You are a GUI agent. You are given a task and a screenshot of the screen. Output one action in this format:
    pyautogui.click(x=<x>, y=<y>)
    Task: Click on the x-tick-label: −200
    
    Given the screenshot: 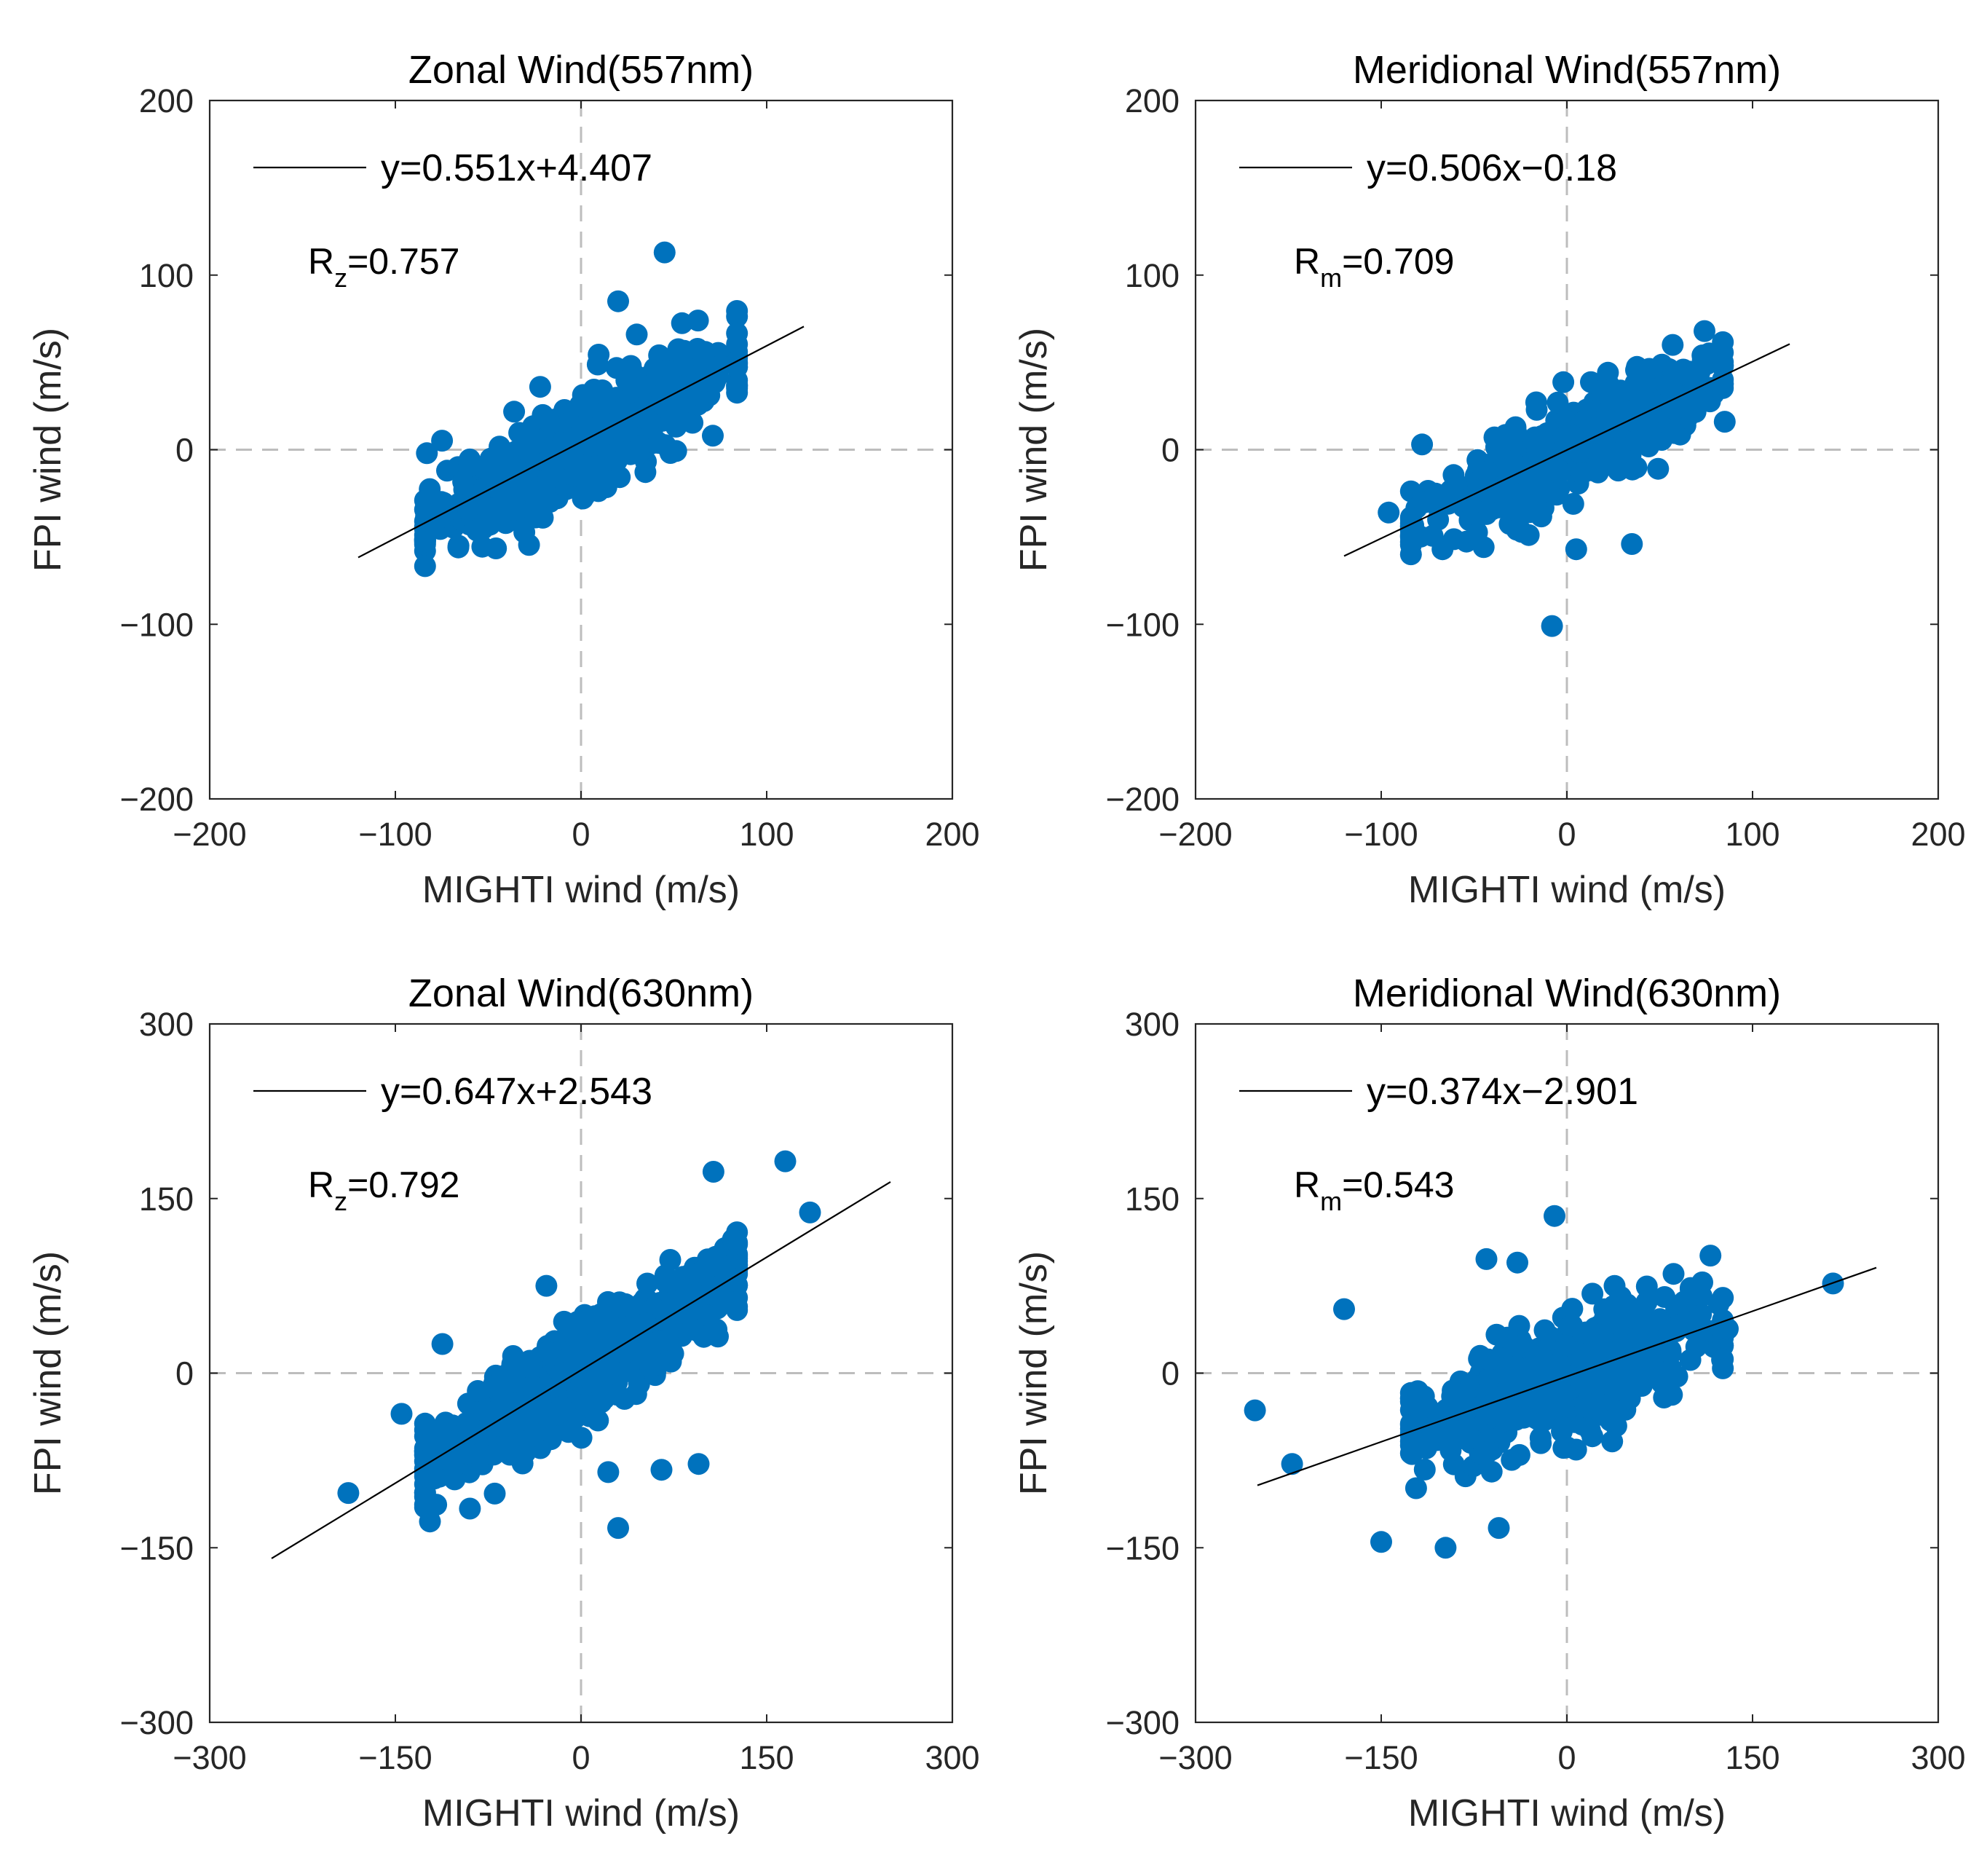 What is the action you would take?
    pyautogui.click(x=1195, y=834)
    